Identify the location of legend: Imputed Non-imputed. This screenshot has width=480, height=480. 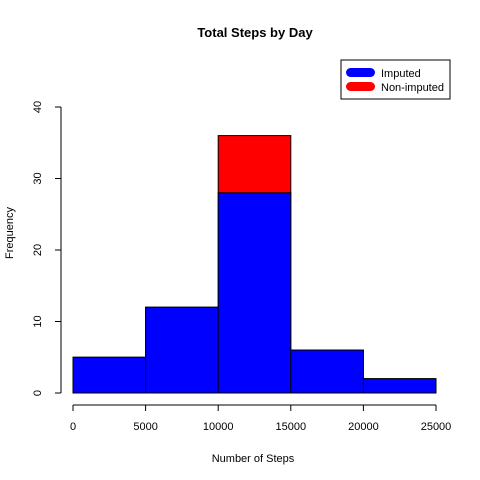
(395, 79).